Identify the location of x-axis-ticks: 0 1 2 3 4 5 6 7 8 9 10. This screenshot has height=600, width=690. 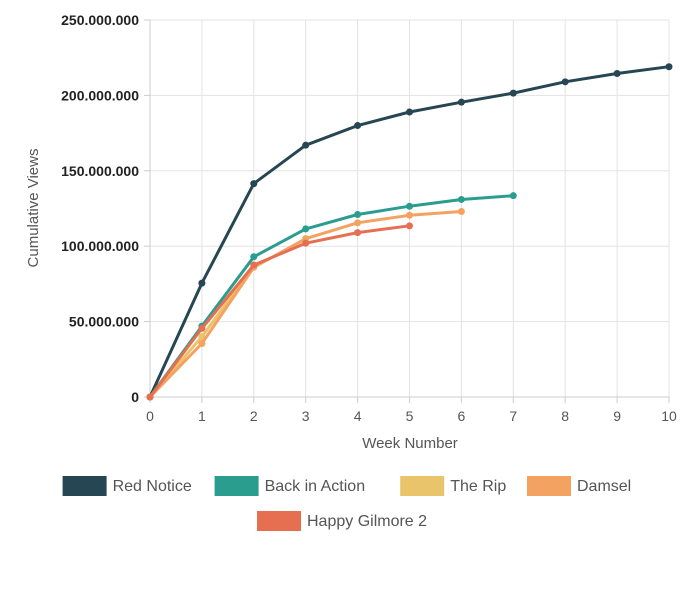
(411, 416).